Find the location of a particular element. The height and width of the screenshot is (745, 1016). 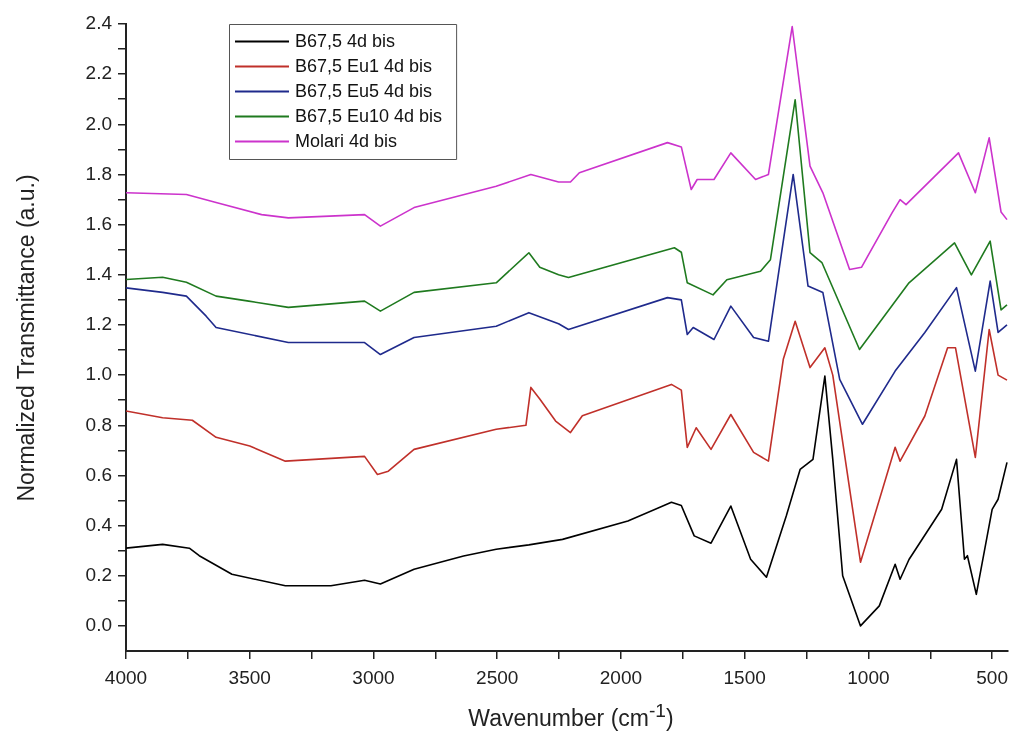

x-tick-label: 2500 is located at coordinates (497, 677).